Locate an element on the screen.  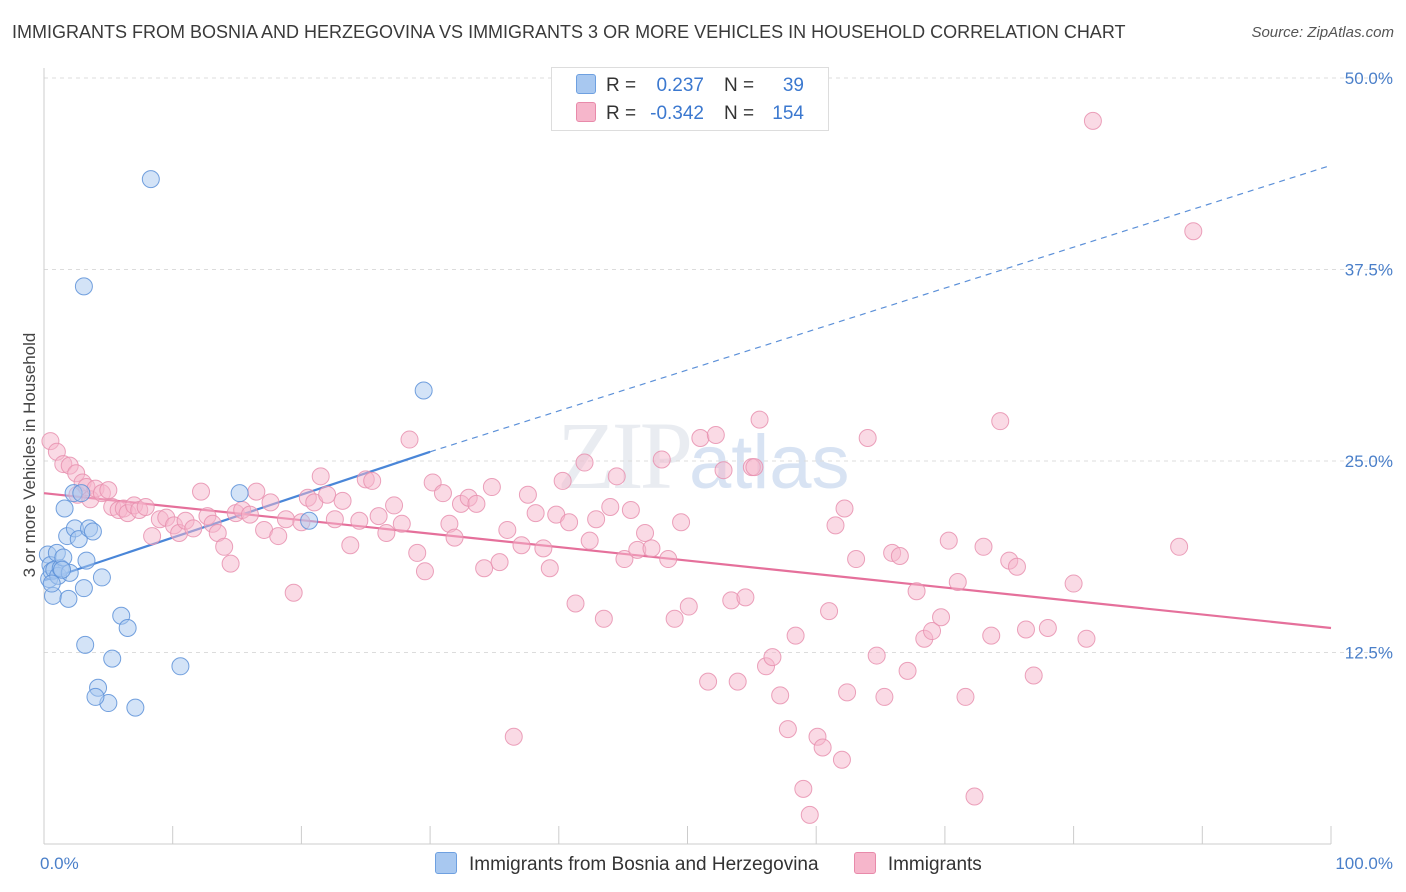
legend-r-label: R = is located at coordinates (621, 85).